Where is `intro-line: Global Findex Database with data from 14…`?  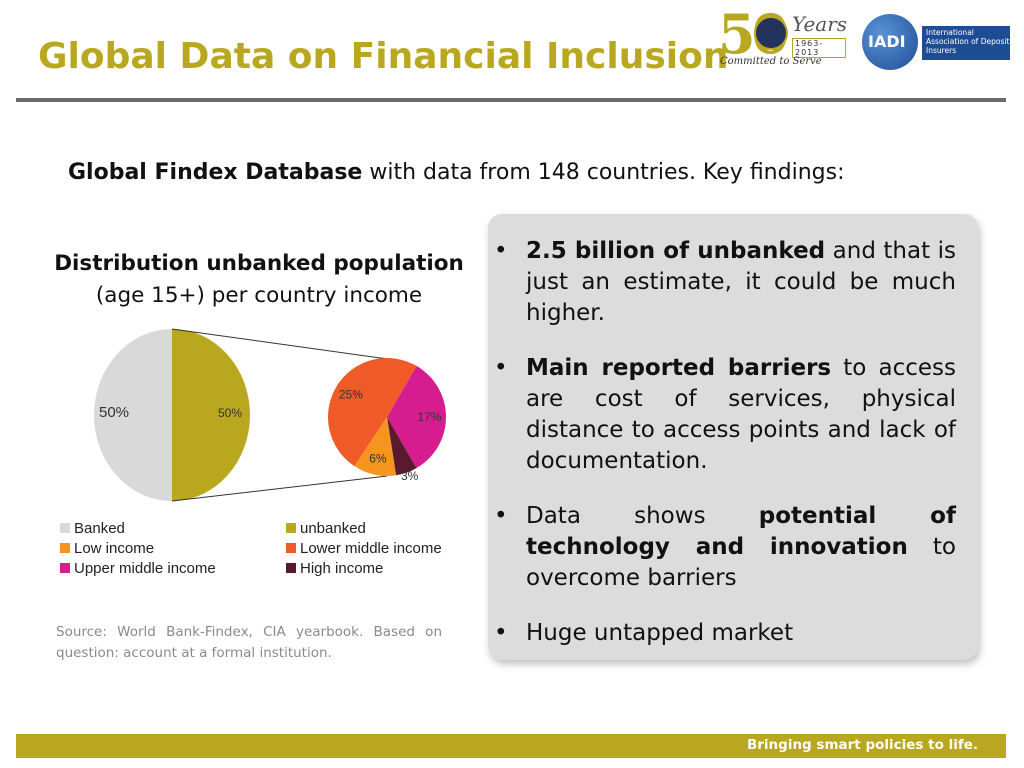 intro-line: Global Findex Database with data from 14… is located at coordinates (456, 172).